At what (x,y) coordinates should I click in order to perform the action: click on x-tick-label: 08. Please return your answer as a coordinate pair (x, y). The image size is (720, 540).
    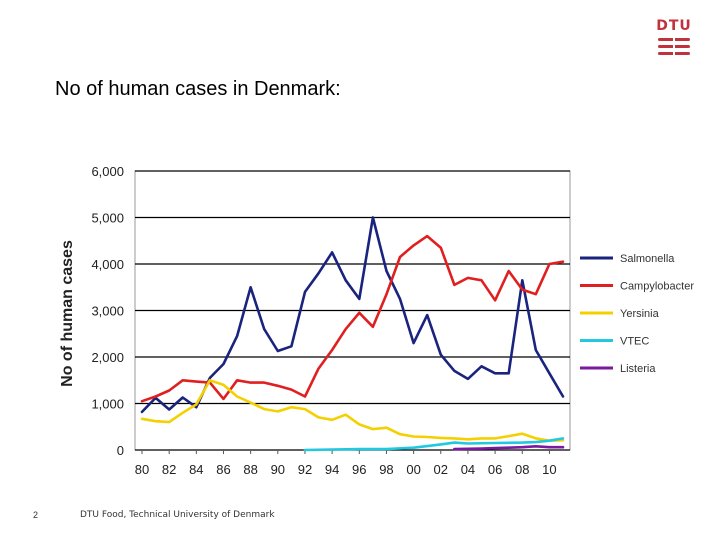
    Looking at the image, I should click on (522, 469).